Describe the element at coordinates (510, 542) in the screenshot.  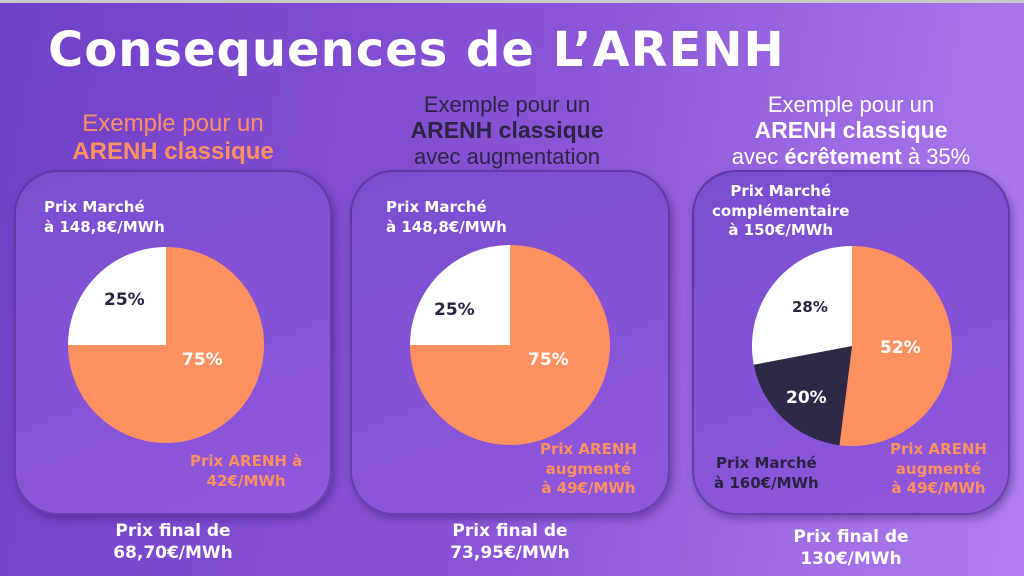
I see `panel2-final-price: Prix final de 73,95€/MWh` at that location.